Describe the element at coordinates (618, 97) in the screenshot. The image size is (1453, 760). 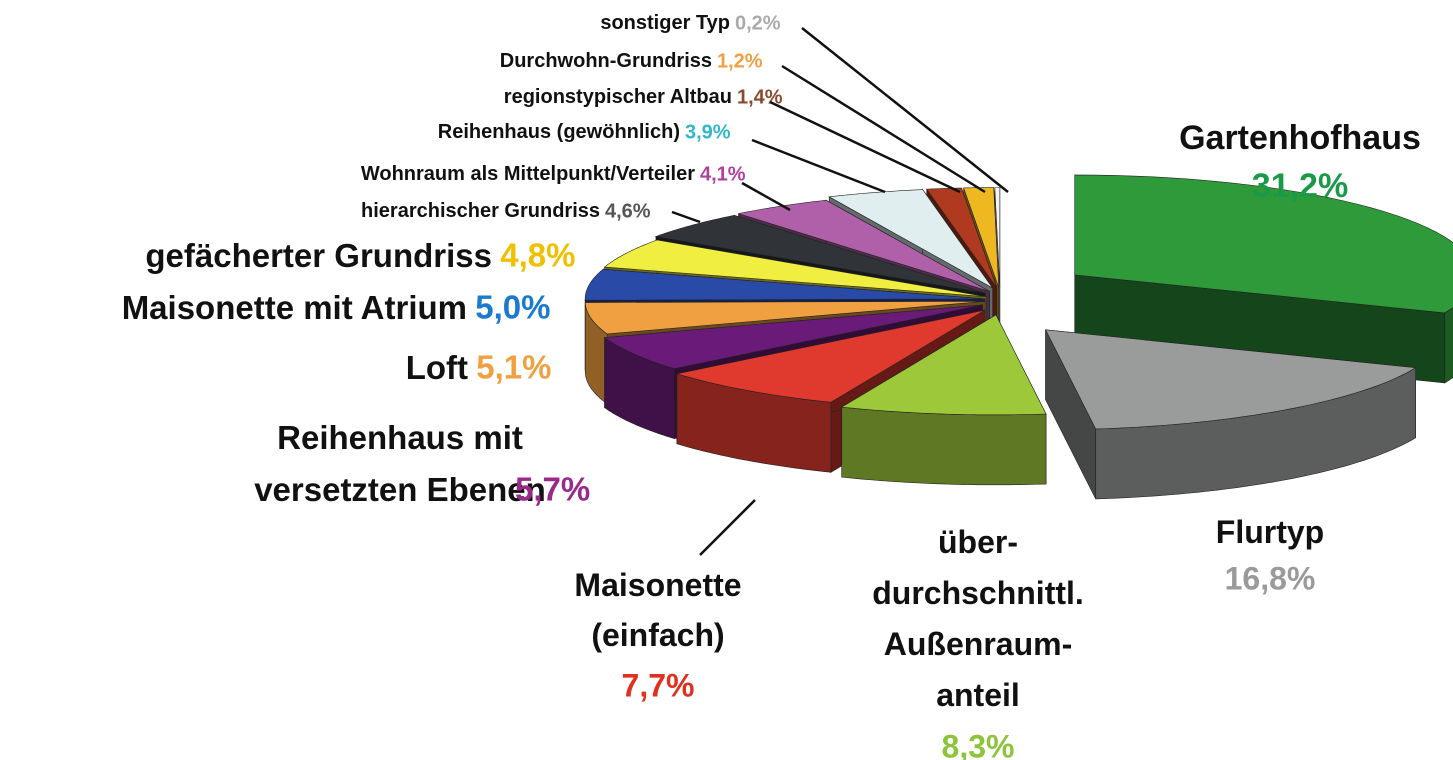
I see `category-label: regionstypischer Altbau` at that location.